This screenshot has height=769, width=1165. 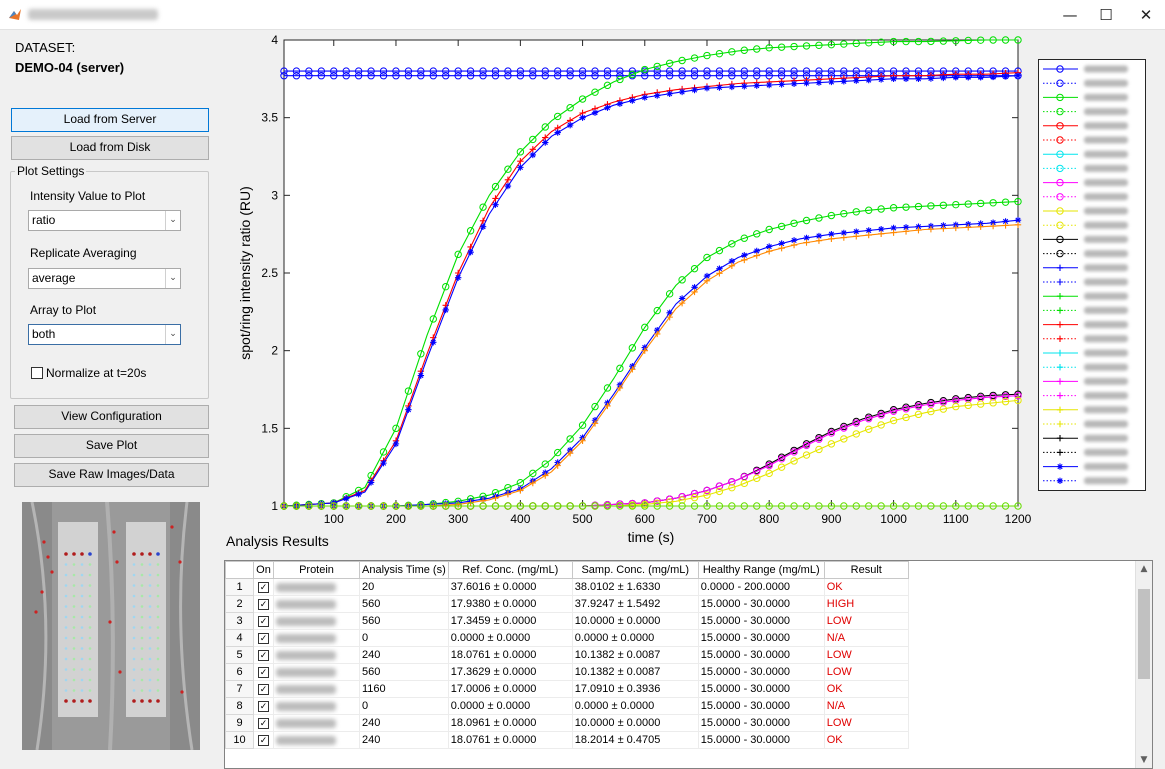 What do you see at coordinates (866, 570) in the screenshot?
I see `column-header: Result` at bounding box center [866, 570].